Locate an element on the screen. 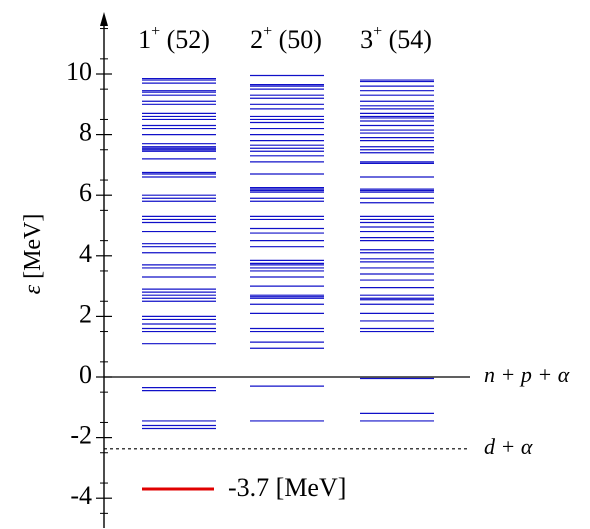 This screenshot has height=529, width=590. header-count: (54) is located at coordinates (407, 39).